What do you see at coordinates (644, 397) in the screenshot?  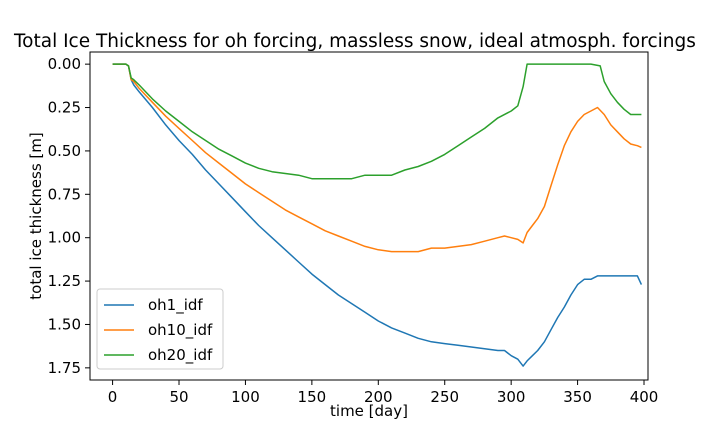 I see `x-tick-label: 400` at bounding box center [644, 397].